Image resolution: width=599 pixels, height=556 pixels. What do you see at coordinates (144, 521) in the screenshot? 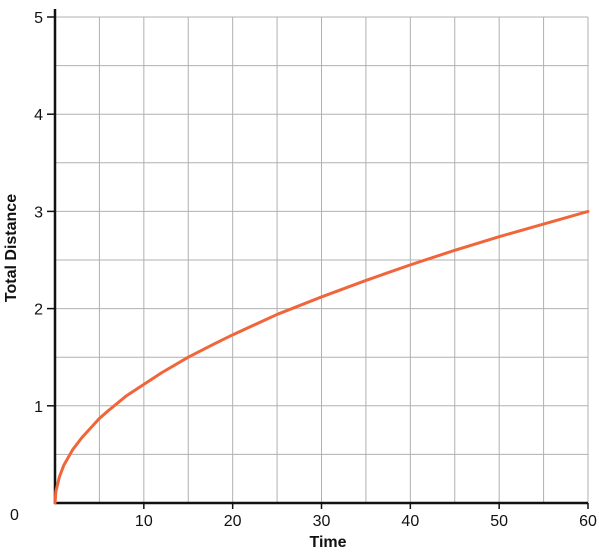
I see `x-tick-label: 10` at bounding box center [144, 521].